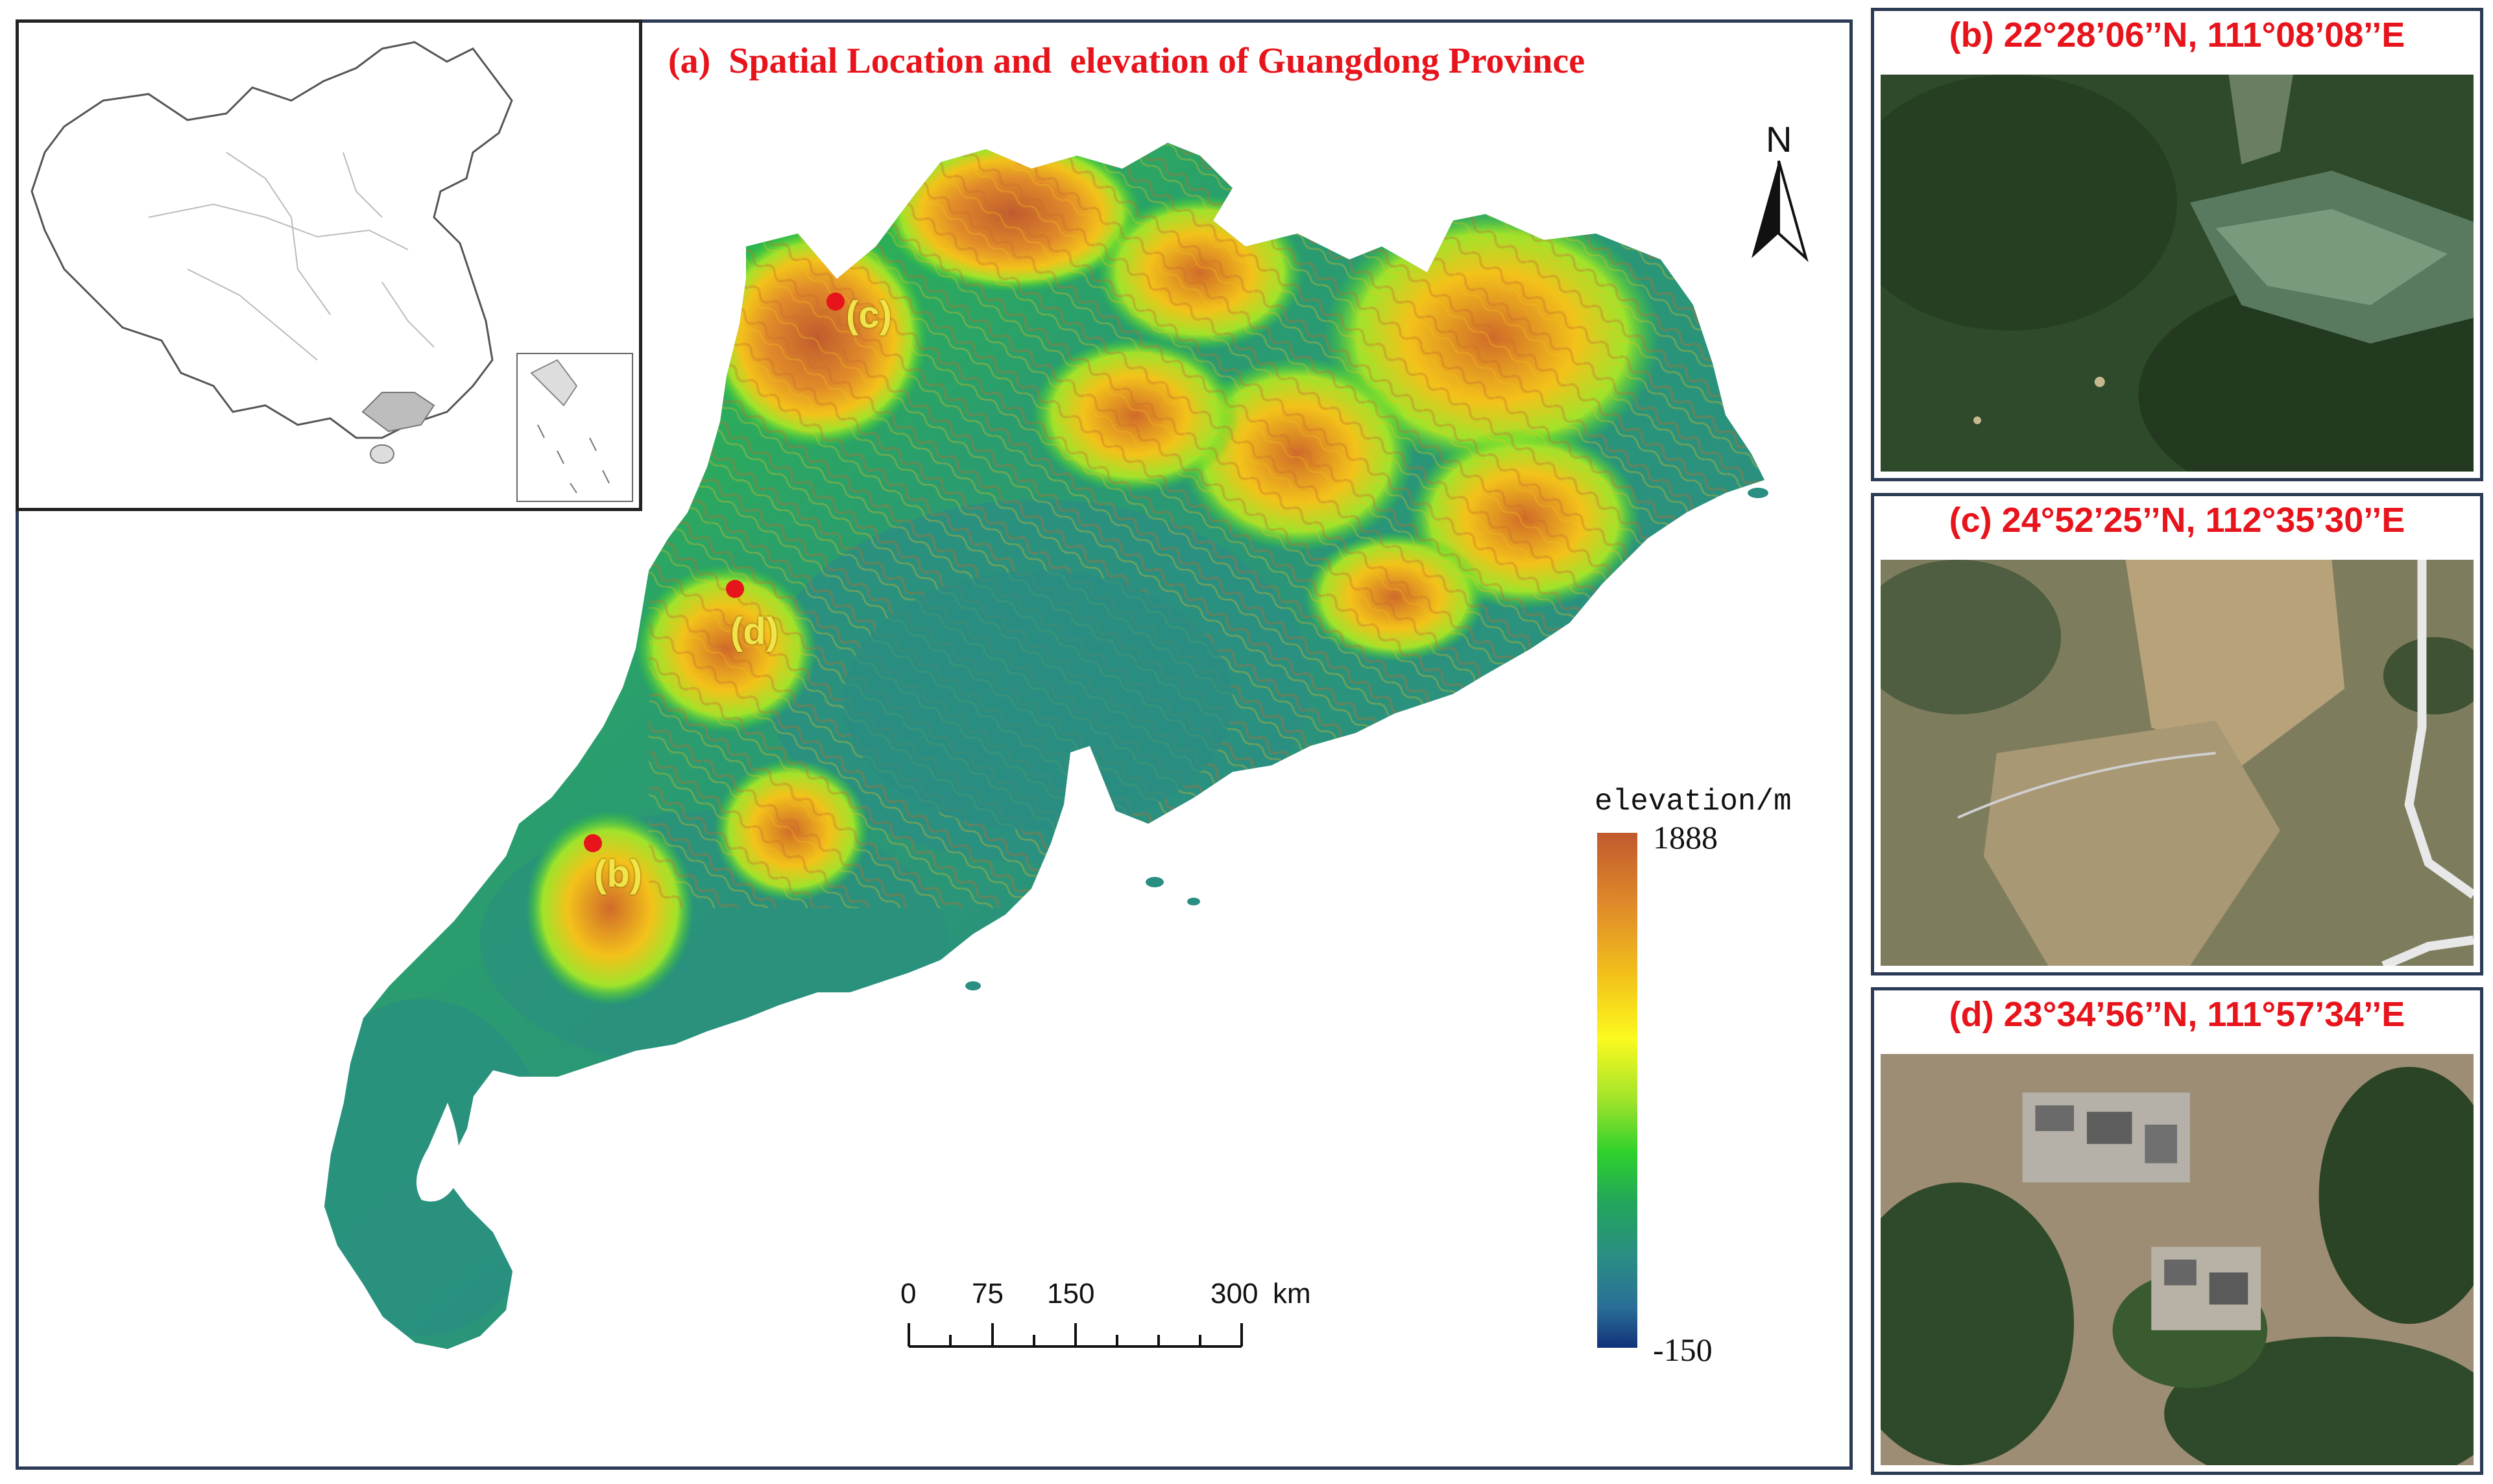 The height and width of the screenshot is (1484, 2493). Describe the element at coordinates (988, 1294) in the screenshot. I see `scale-tick-75: 75` at that location.